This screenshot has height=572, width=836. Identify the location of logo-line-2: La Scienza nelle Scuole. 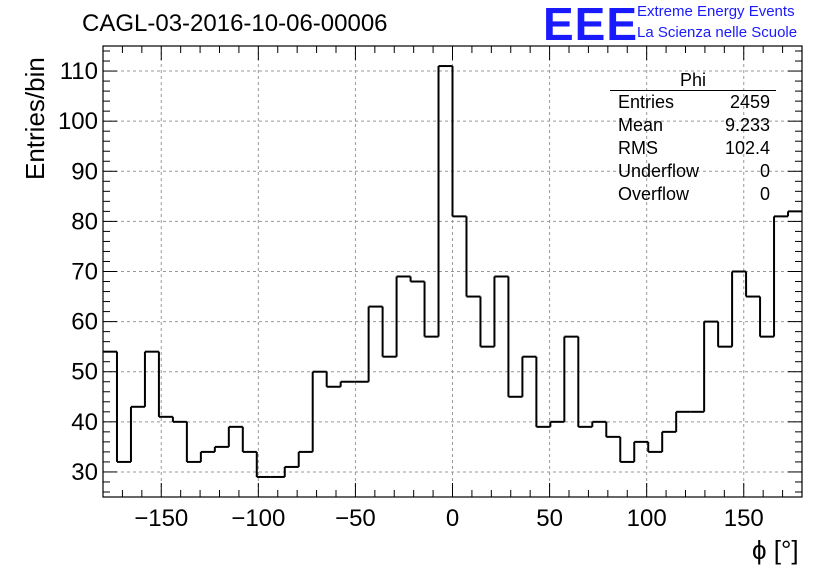
(717, 32).